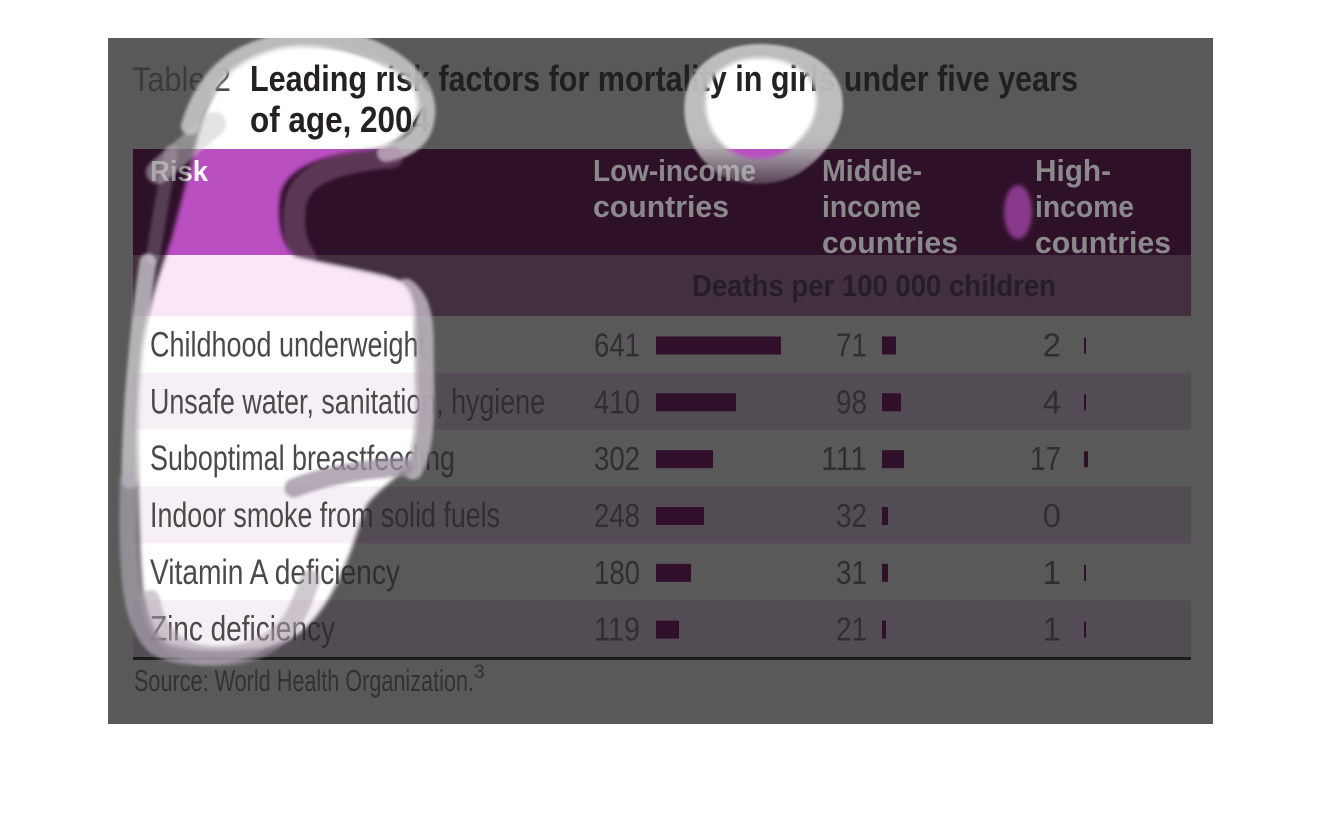  Describe the element at coordinates (872, 170) in the screenshot. I see `svg-text: Middle-` at that location.